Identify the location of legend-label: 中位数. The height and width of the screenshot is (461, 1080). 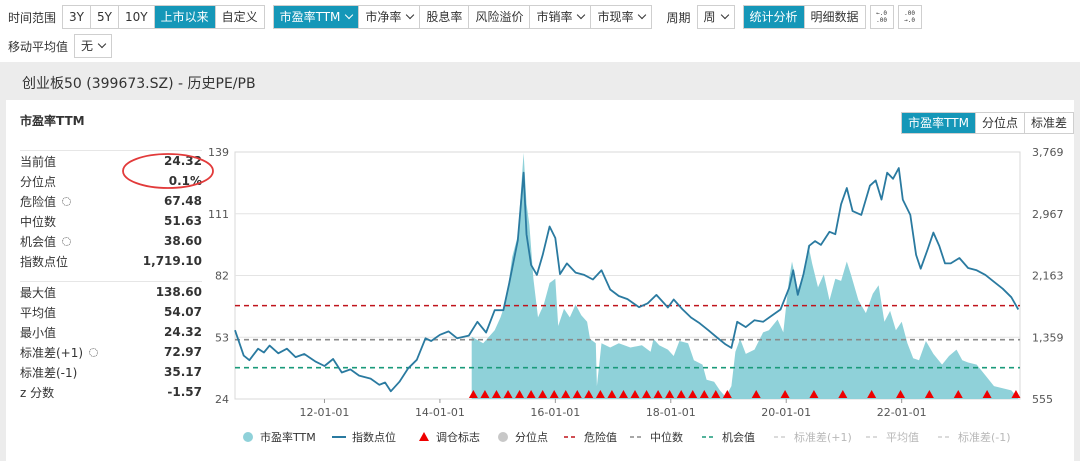
(666, 437).